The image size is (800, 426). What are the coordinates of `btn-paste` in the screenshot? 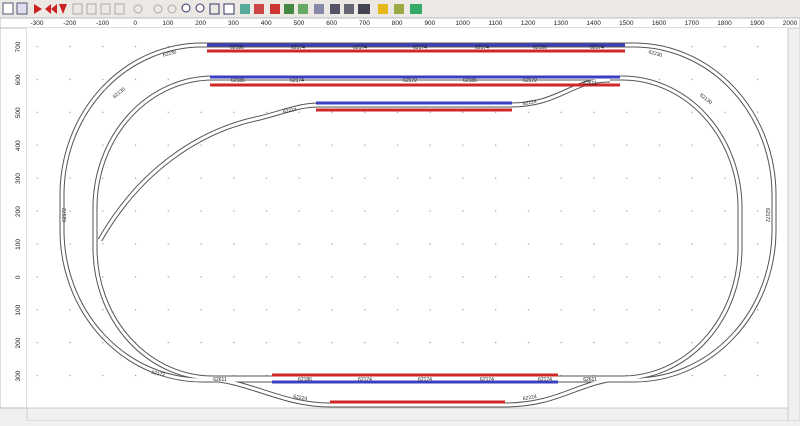 It's located at (105, 9).